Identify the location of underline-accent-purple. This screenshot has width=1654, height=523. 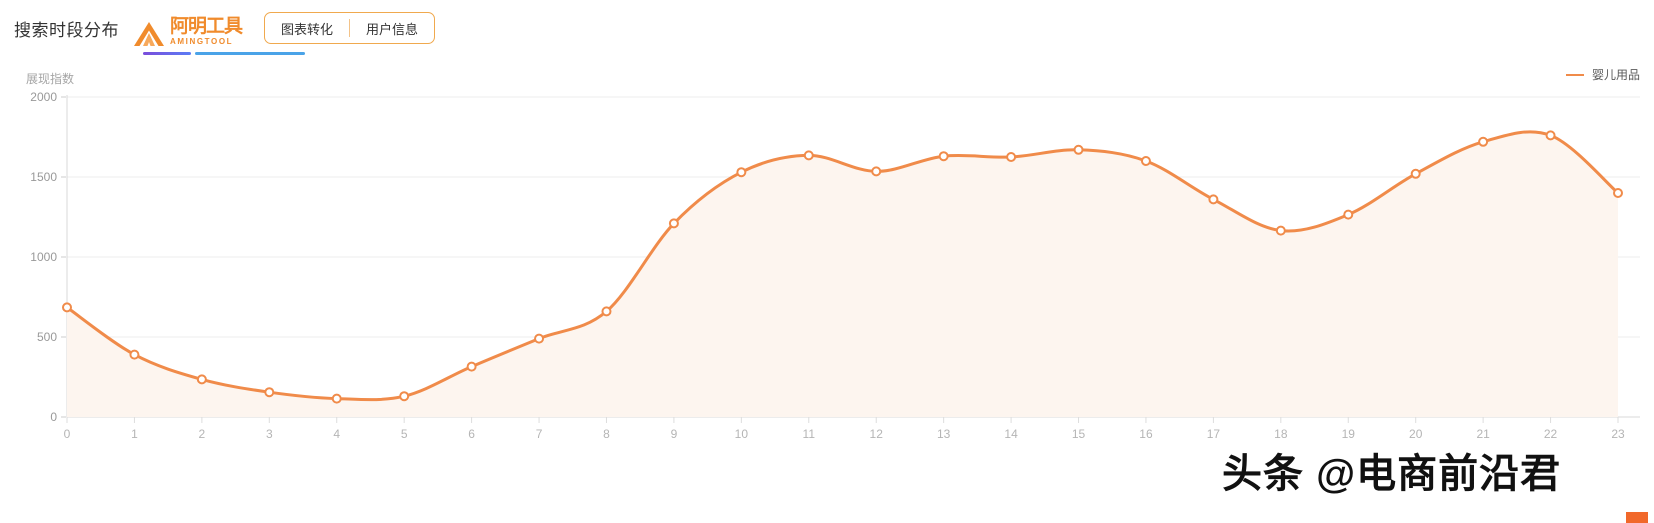
(167, 53).